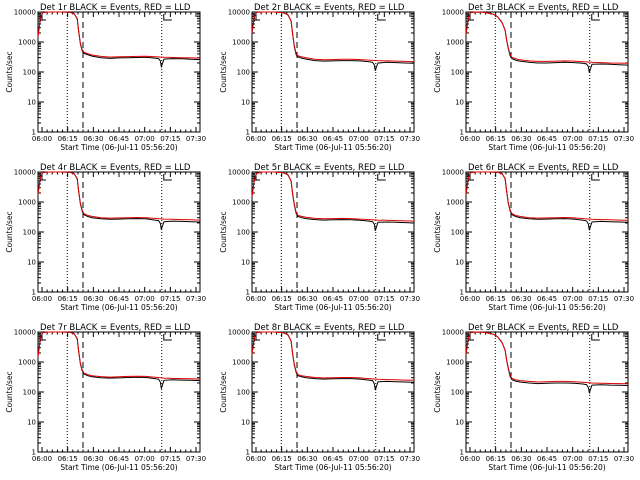  Describe the element at coordinates (543, 168) in the screenshot. I see `panel-title: Det 6r BLACK = Events, RED = LLD` at that location.